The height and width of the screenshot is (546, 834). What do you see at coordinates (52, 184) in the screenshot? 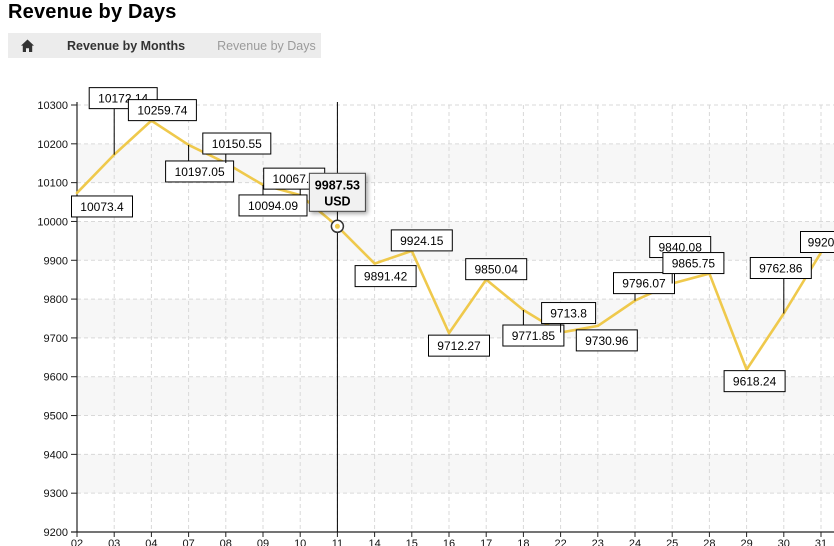
I see `y-tick-label: 10100` at bounding box center [52, 184].